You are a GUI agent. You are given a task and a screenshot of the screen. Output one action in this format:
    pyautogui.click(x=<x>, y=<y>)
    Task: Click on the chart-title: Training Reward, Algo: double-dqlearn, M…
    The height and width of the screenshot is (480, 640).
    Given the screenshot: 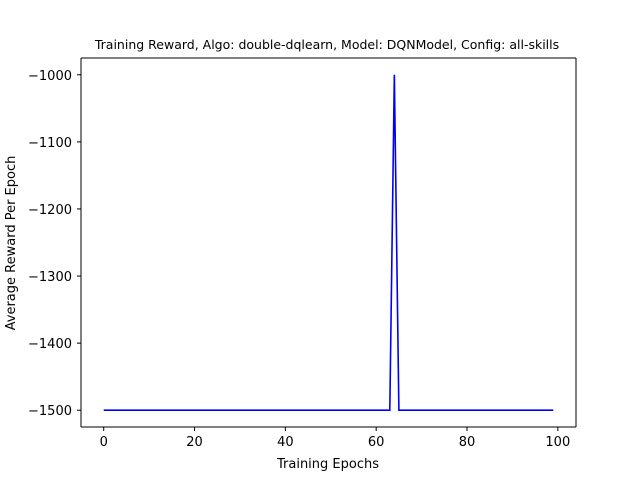 What is the action you would take?
    pyautogui.click(x=326, y=44)
    